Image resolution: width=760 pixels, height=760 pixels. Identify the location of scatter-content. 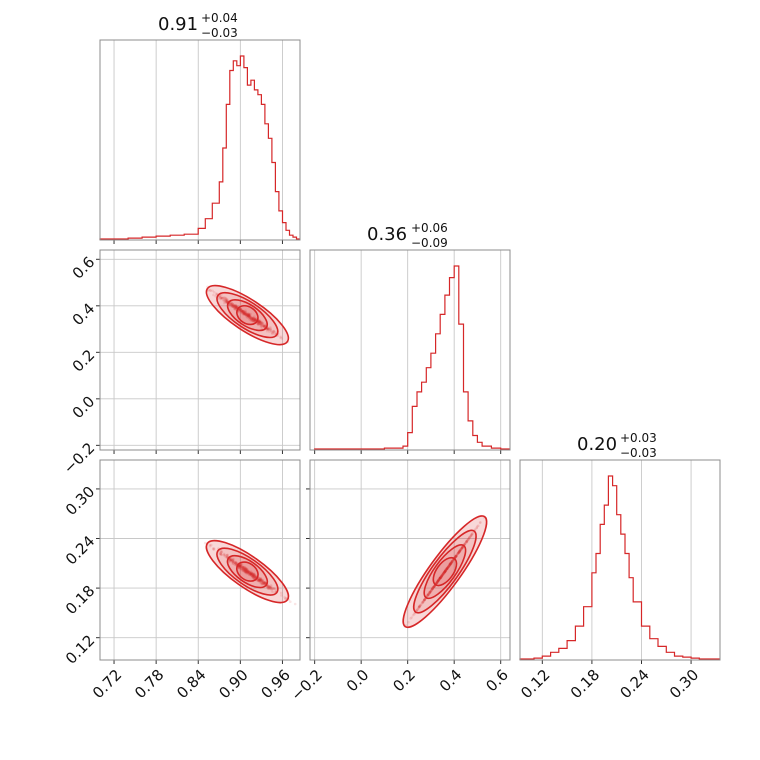
(250, 572).